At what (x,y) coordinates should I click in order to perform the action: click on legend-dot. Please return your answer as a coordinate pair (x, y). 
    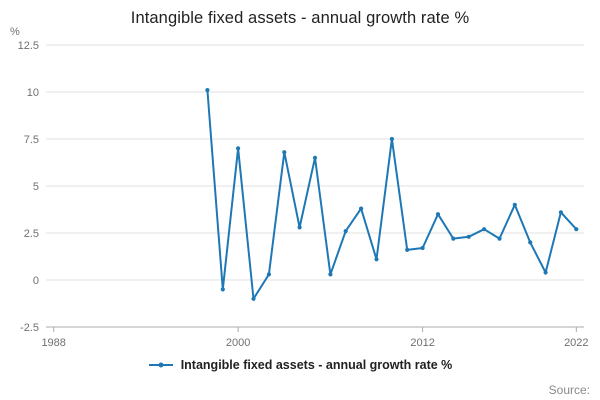
    Looking at the image, I should click on (161, 365).